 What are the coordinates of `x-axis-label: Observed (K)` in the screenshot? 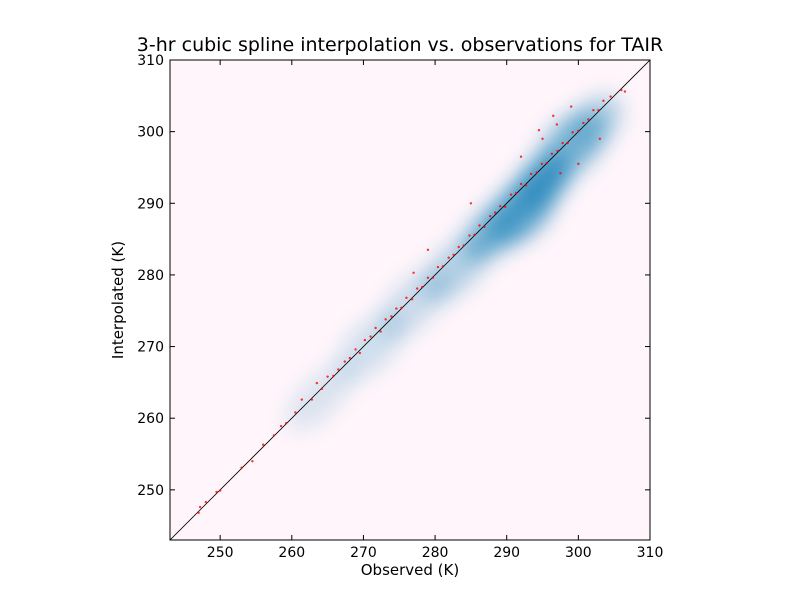 It's located at (410, 570).